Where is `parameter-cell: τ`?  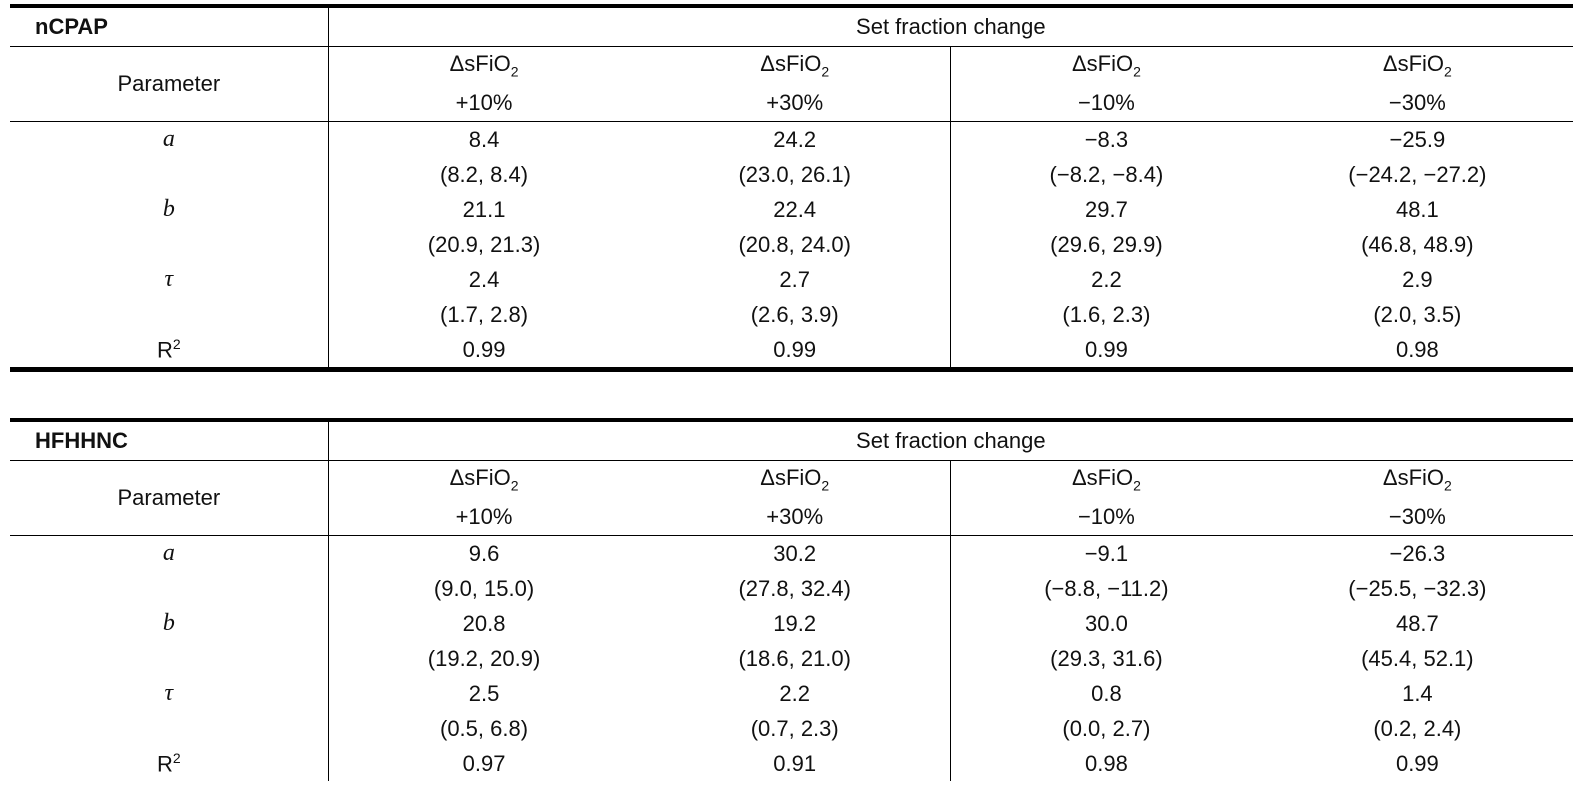
parameter-cell: τ is located at coordinates (169, 693).